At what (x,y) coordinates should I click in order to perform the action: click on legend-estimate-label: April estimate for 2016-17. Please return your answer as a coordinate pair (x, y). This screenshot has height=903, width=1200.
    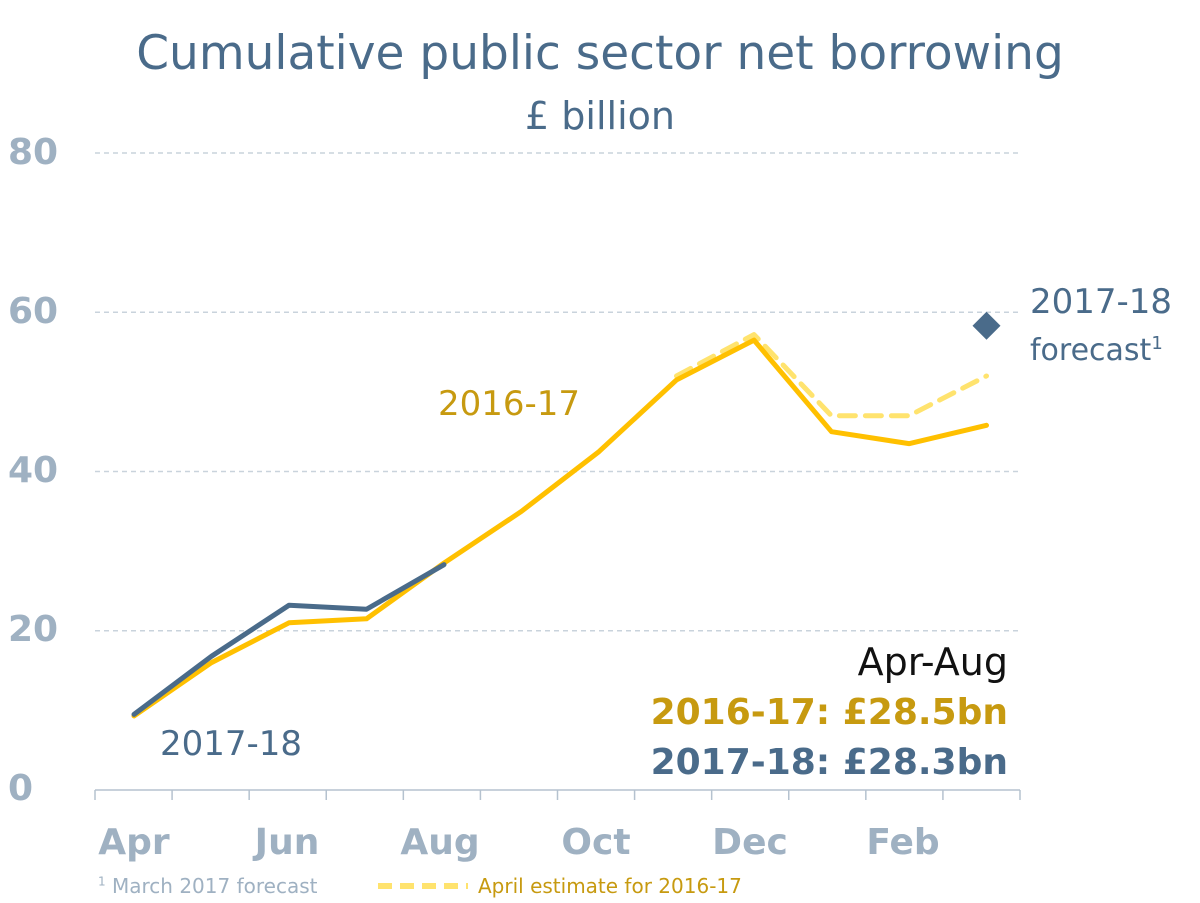
    Looking at the image, I should click on (610, 886).